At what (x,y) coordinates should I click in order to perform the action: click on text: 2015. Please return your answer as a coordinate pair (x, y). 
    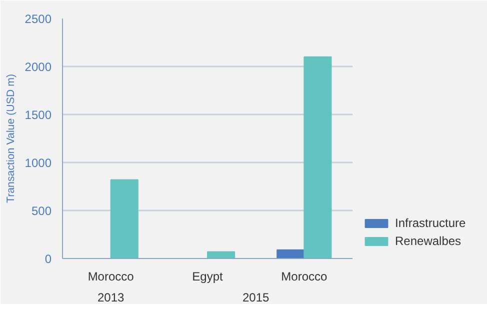
    Looking at the image, I should click on (256, 297).